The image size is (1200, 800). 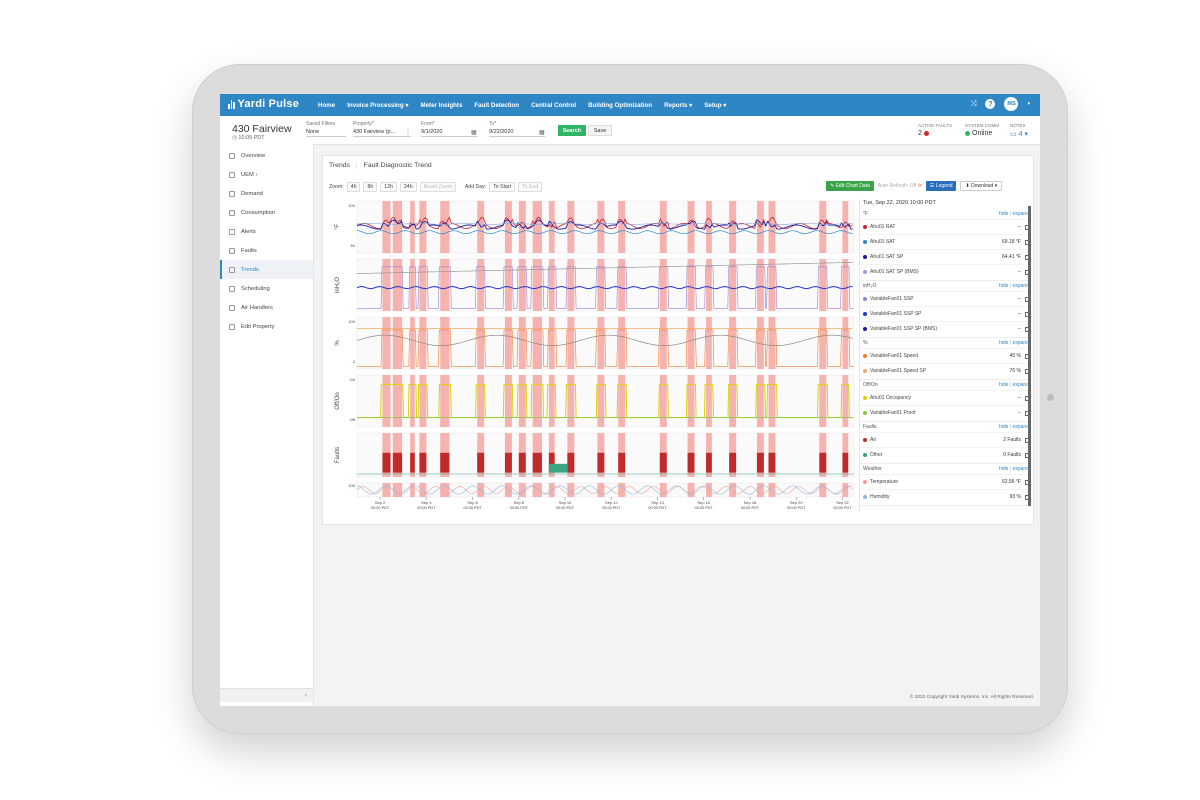 I want to click on fault-other-bar, so click(x=558, y=468).